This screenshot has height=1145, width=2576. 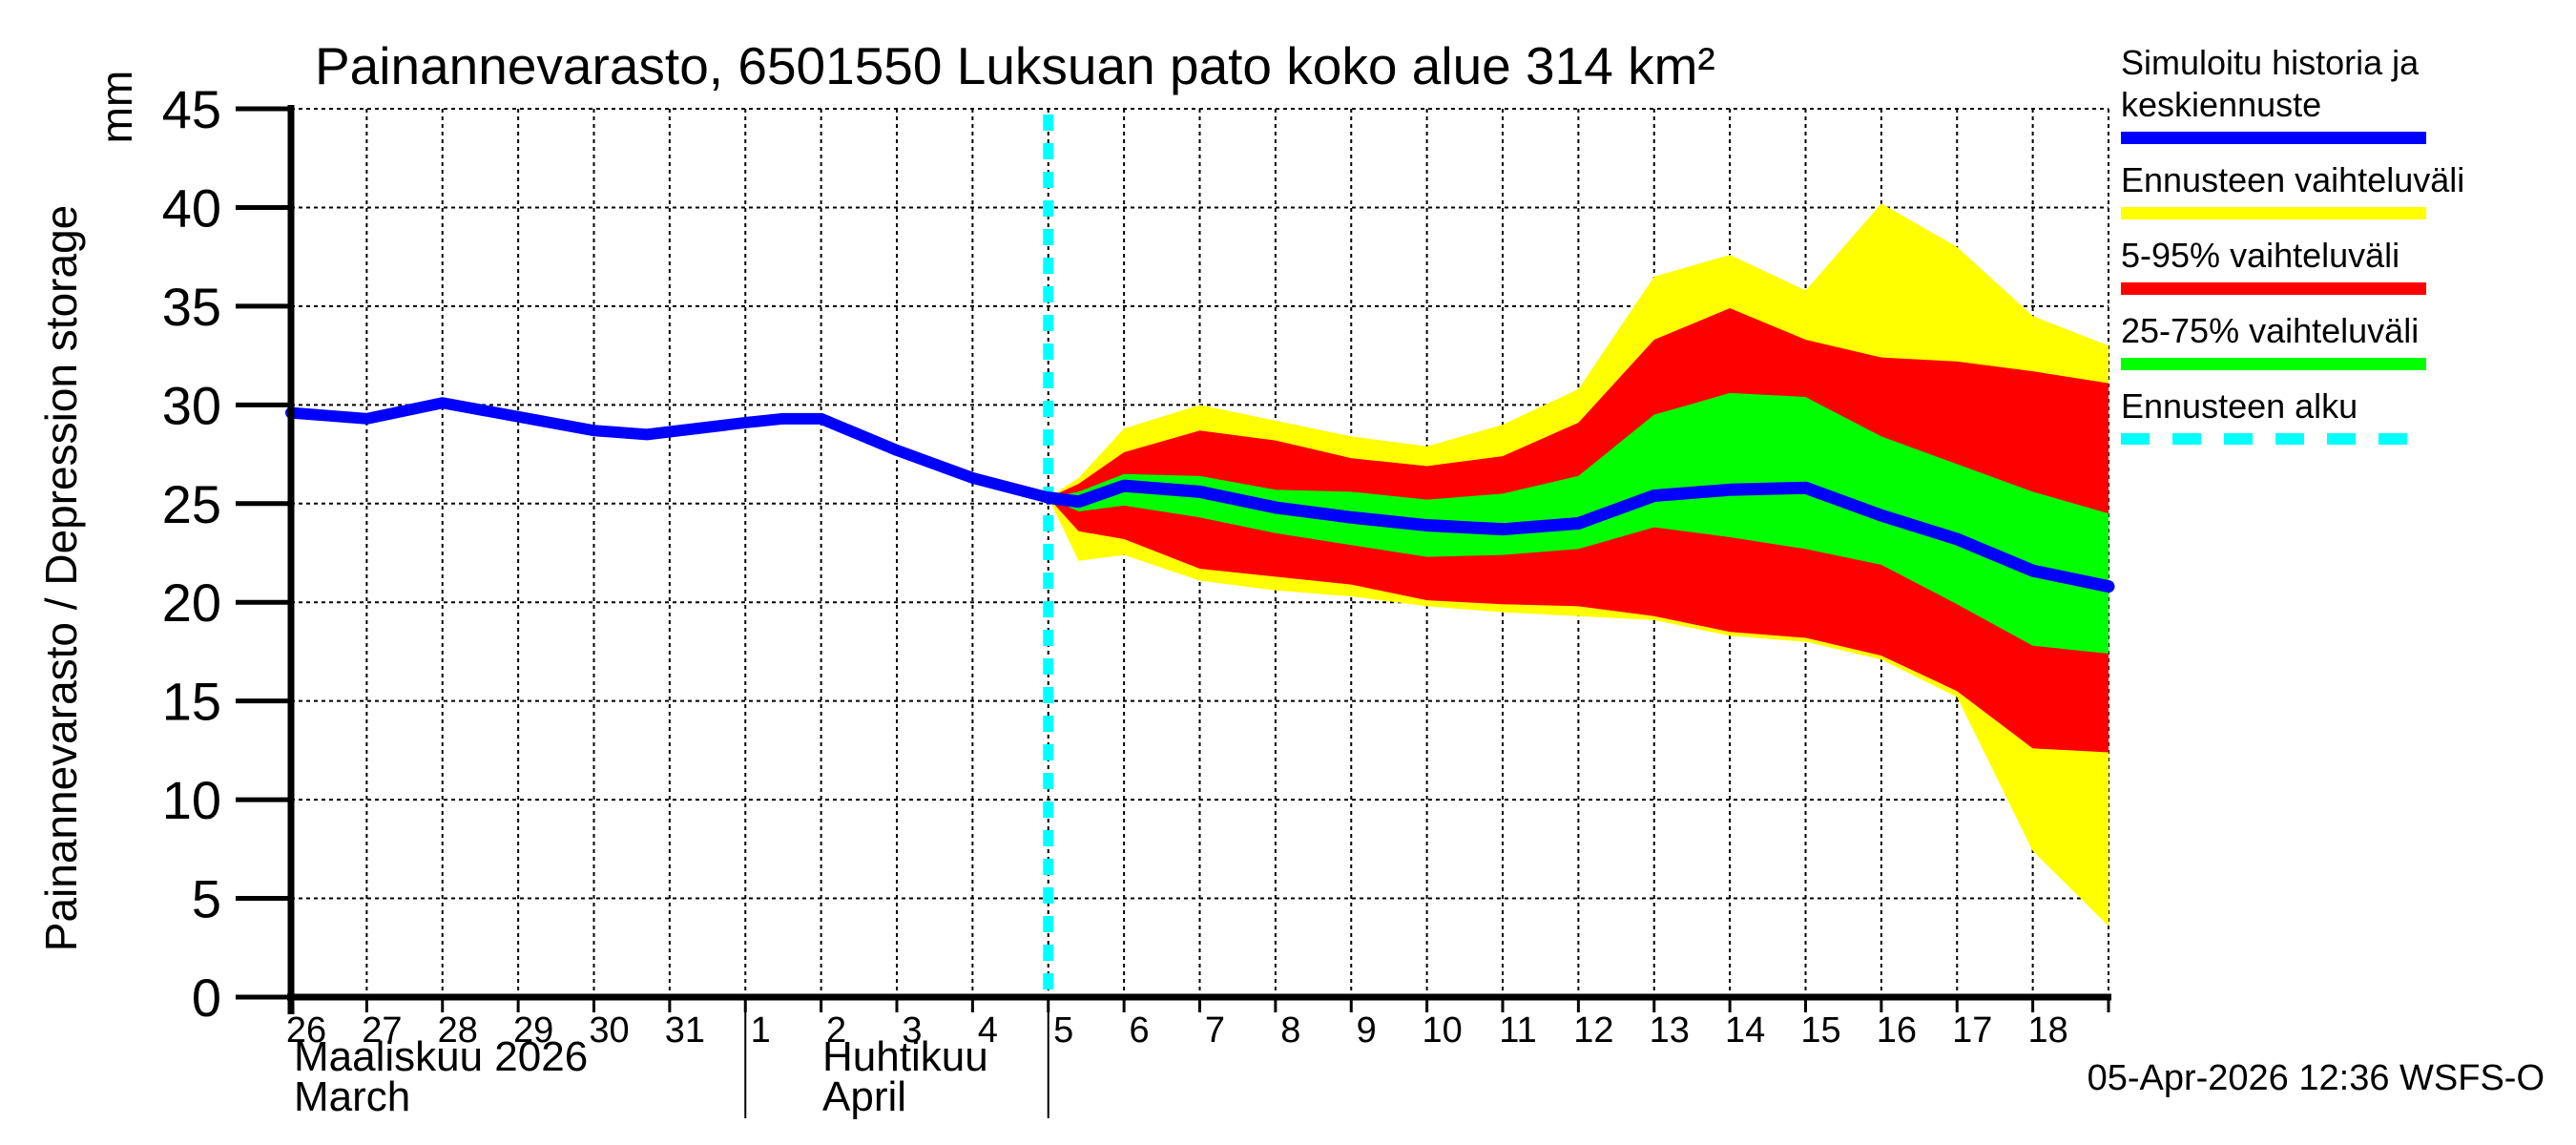 I want to click on x-tick-label: 11, so click(x=1517, y=1030).